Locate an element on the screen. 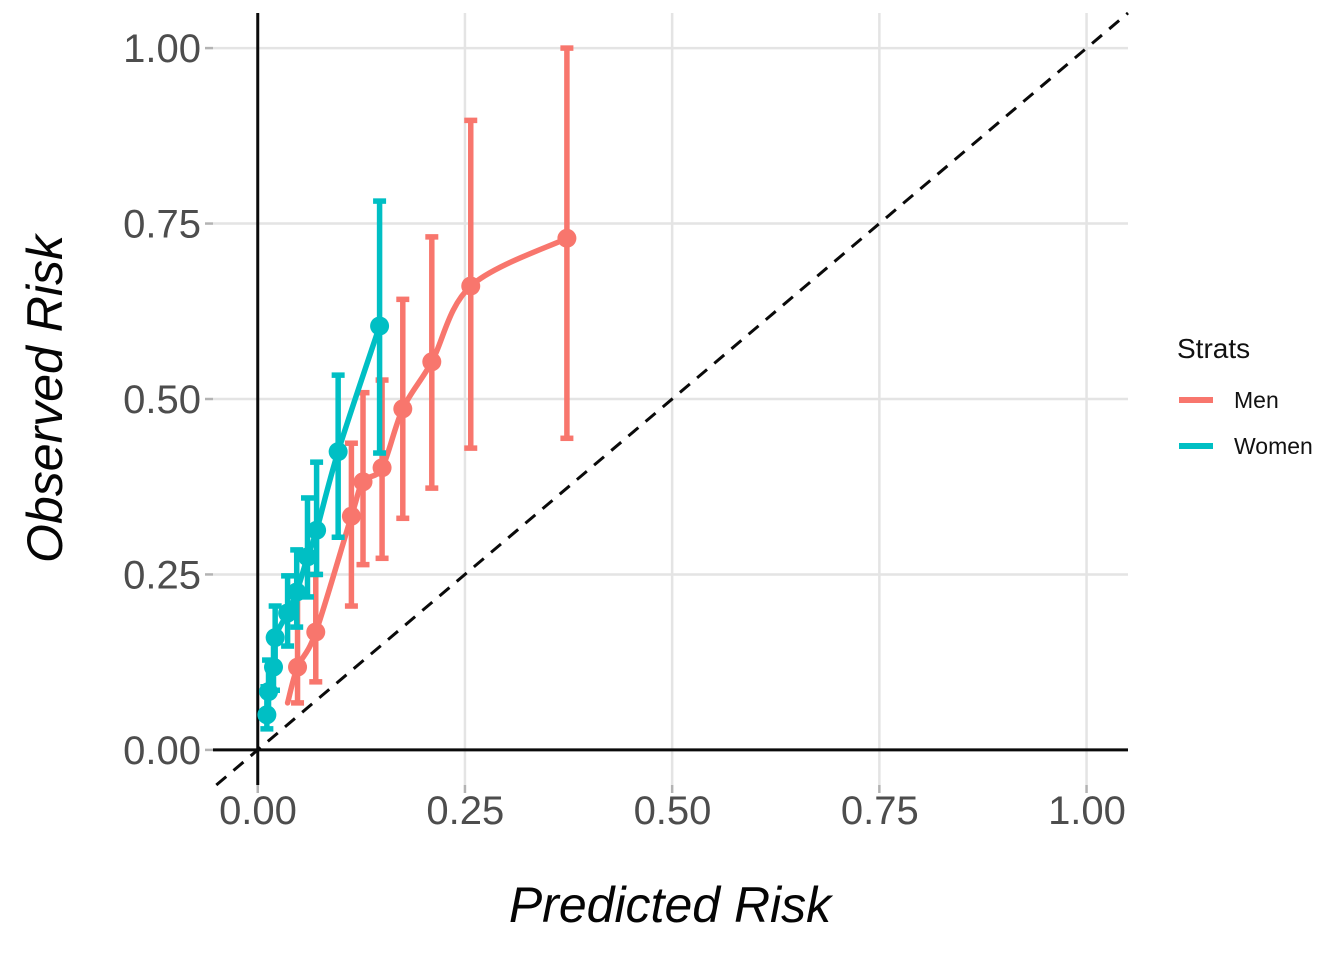  men-smooth-line is located at coordinates (427, 470).